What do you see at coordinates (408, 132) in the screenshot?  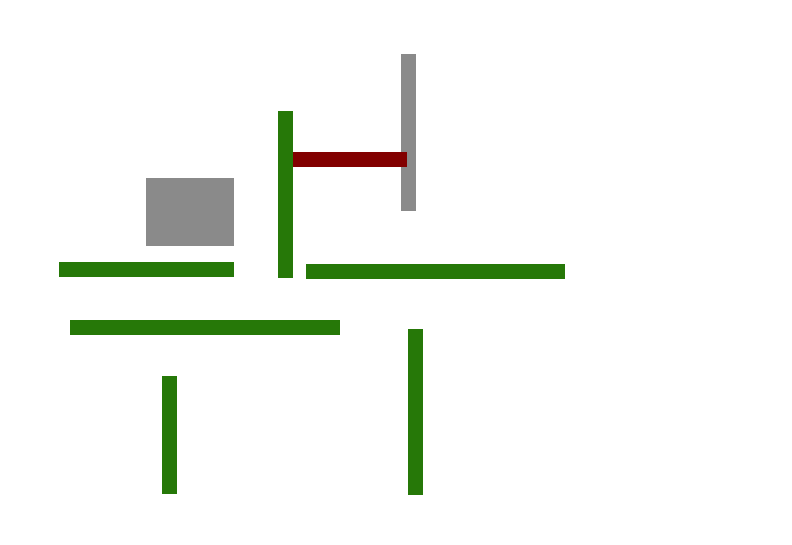 I see `gray-vertical-post` at bounding box center [408, 132].